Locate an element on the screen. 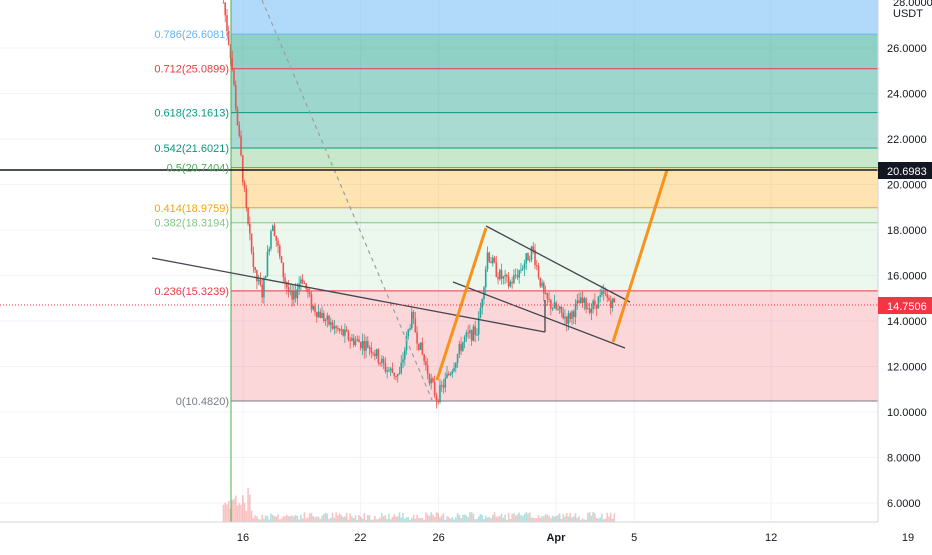 The height and width of the screenshot is (555, 932). price-tick-label: 24.0000 is located at coordinates (907, 95).